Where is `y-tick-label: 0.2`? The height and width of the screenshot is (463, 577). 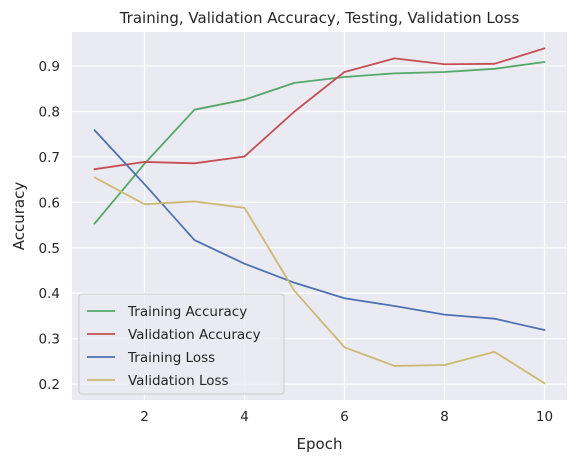
y-tick-label: 0.2 is located at coordinates (49, 385).